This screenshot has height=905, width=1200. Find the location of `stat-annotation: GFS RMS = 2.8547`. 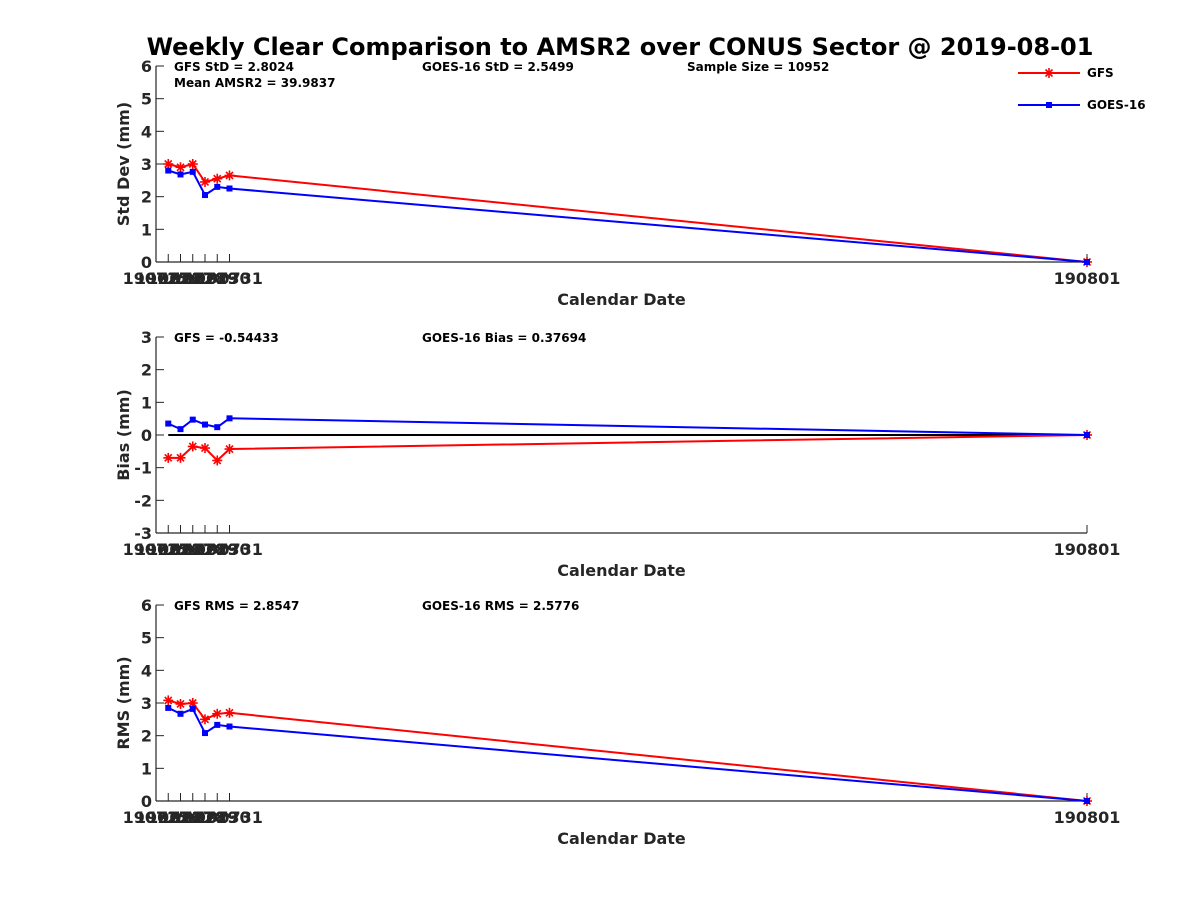

stat-annotation: GFS RMS = 2.8547 is located at coordinates (236, 606).